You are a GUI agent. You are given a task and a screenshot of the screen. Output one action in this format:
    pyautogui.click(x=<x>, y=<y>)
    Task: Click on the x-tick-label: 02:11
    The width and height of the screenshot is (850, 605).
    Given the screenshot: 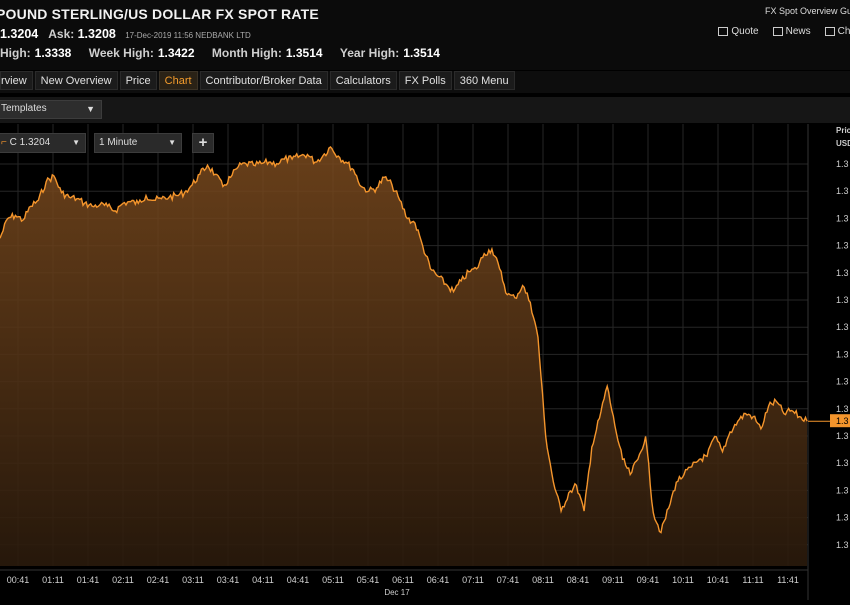 What is the action you would take?
    pyautogui.click(x=123, y=580)
    